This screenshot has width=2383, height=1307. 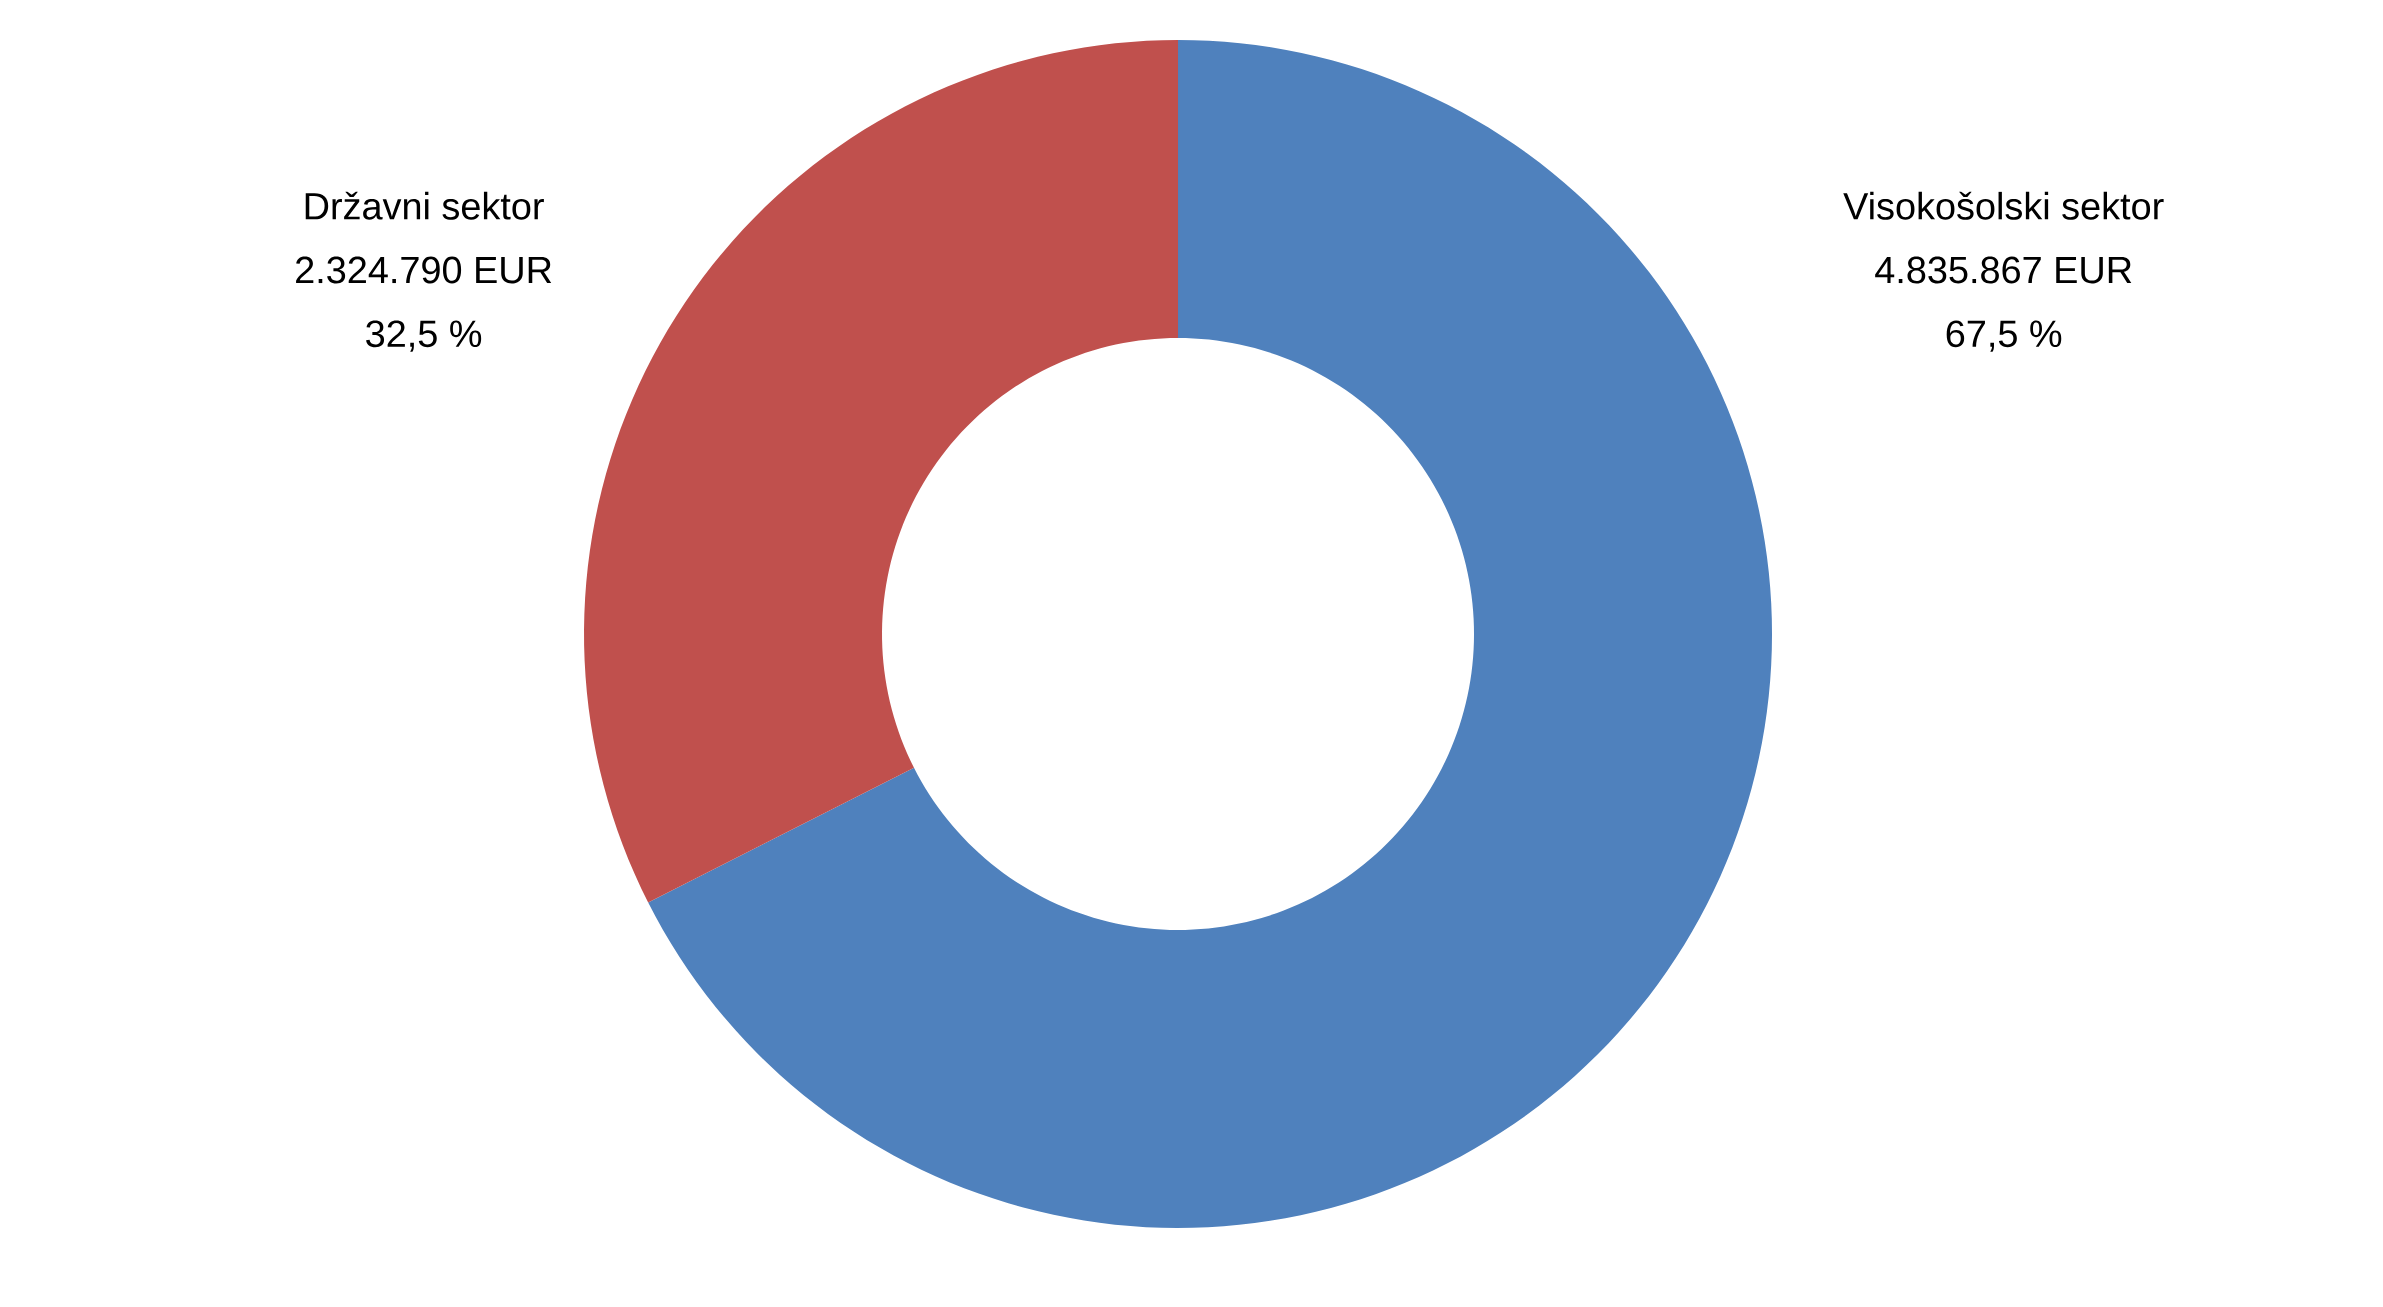 I want to click on data-label: 2.324.790 EUR, so click(x=424, y=270).